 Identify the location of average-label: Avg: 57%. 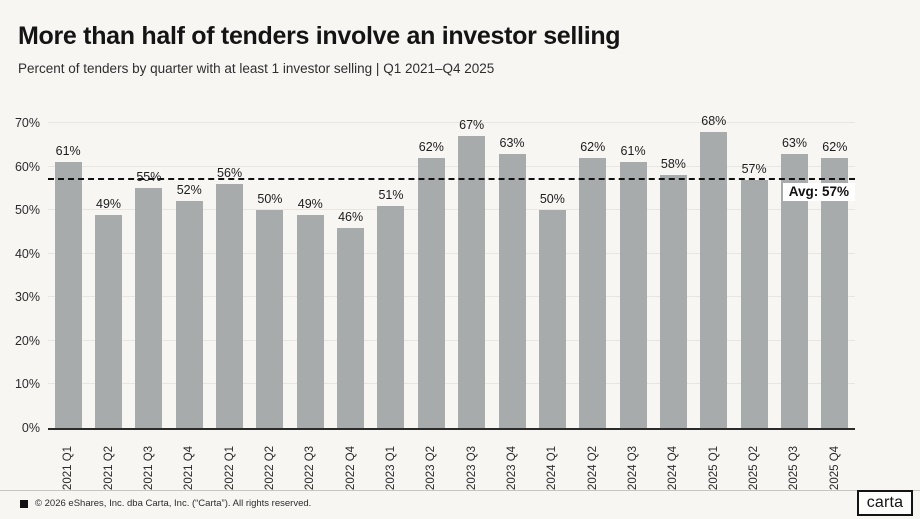
(818, 191).